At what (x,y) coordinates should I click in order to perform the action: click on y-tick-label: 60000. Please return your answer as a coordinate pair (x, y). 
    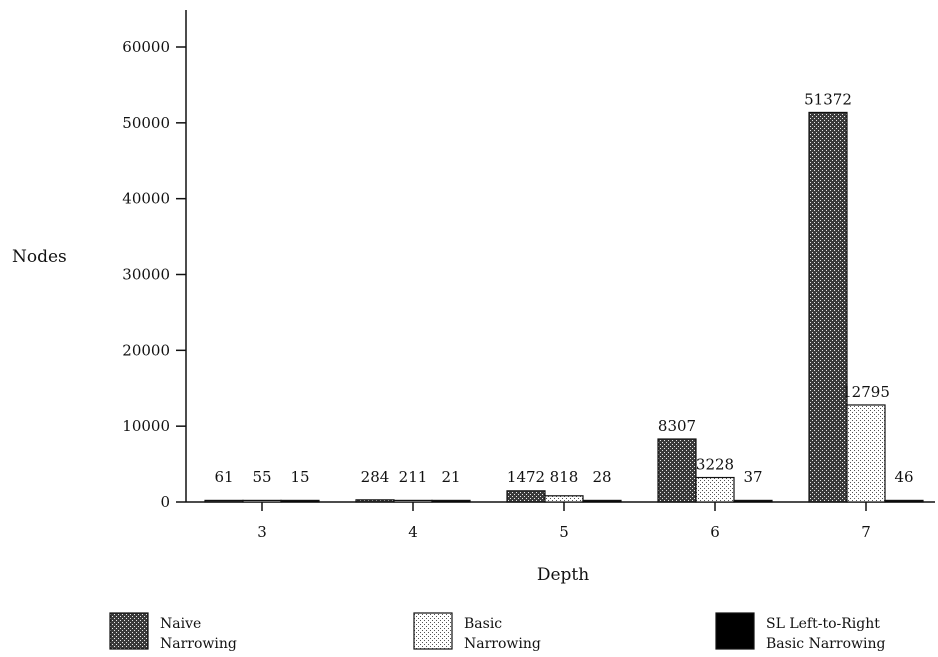
    Looking at the image, I should click on (146, 47).